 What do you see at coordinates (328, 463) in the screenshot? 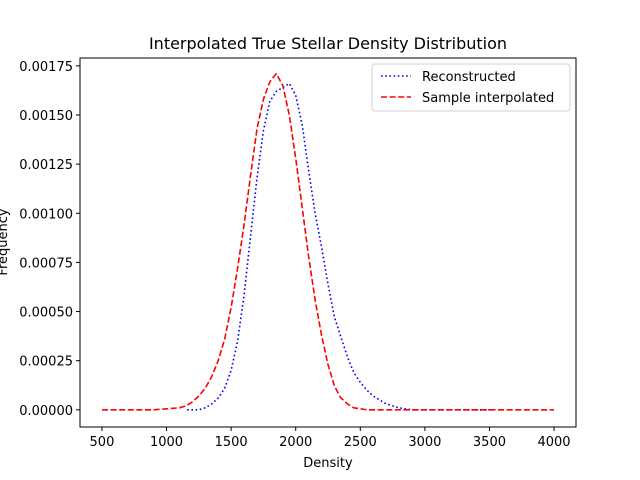
I see `x-axis-label: Density` at bounding box center [328, 463].